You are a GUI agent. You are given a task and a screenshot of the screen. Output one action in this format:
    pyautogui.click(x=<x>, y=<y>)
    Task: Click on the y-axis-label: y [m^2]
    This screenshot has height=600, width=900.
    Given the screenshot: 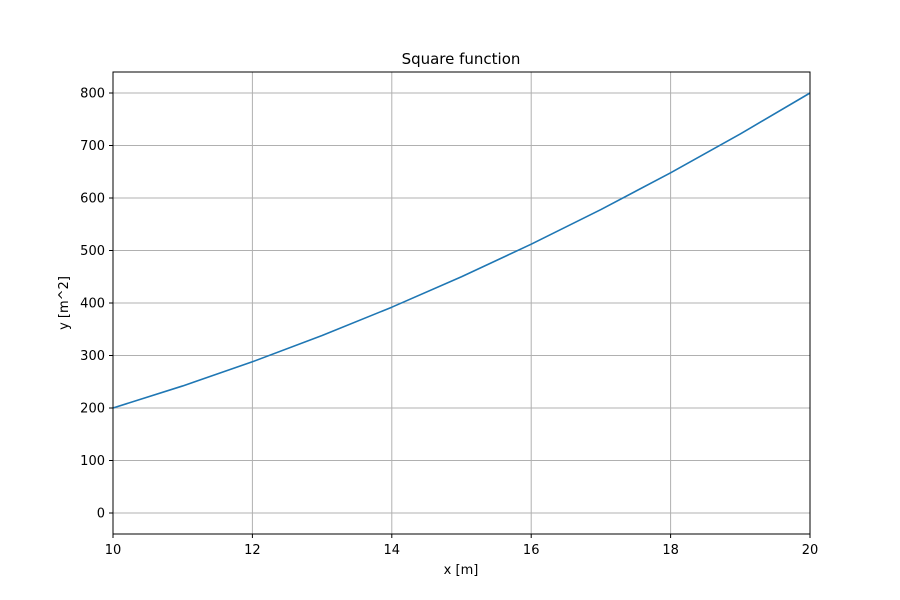 What is the action you would take?
    pyautogui.click(x=64, y=303)
    